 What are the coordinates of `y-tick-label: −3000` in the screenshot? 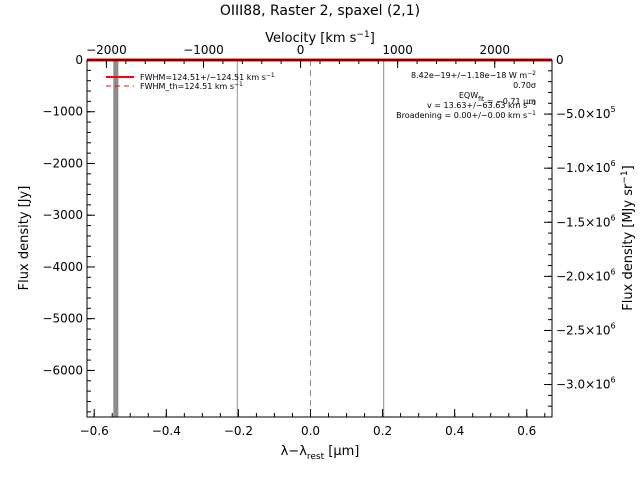 It's located at (62, 215).